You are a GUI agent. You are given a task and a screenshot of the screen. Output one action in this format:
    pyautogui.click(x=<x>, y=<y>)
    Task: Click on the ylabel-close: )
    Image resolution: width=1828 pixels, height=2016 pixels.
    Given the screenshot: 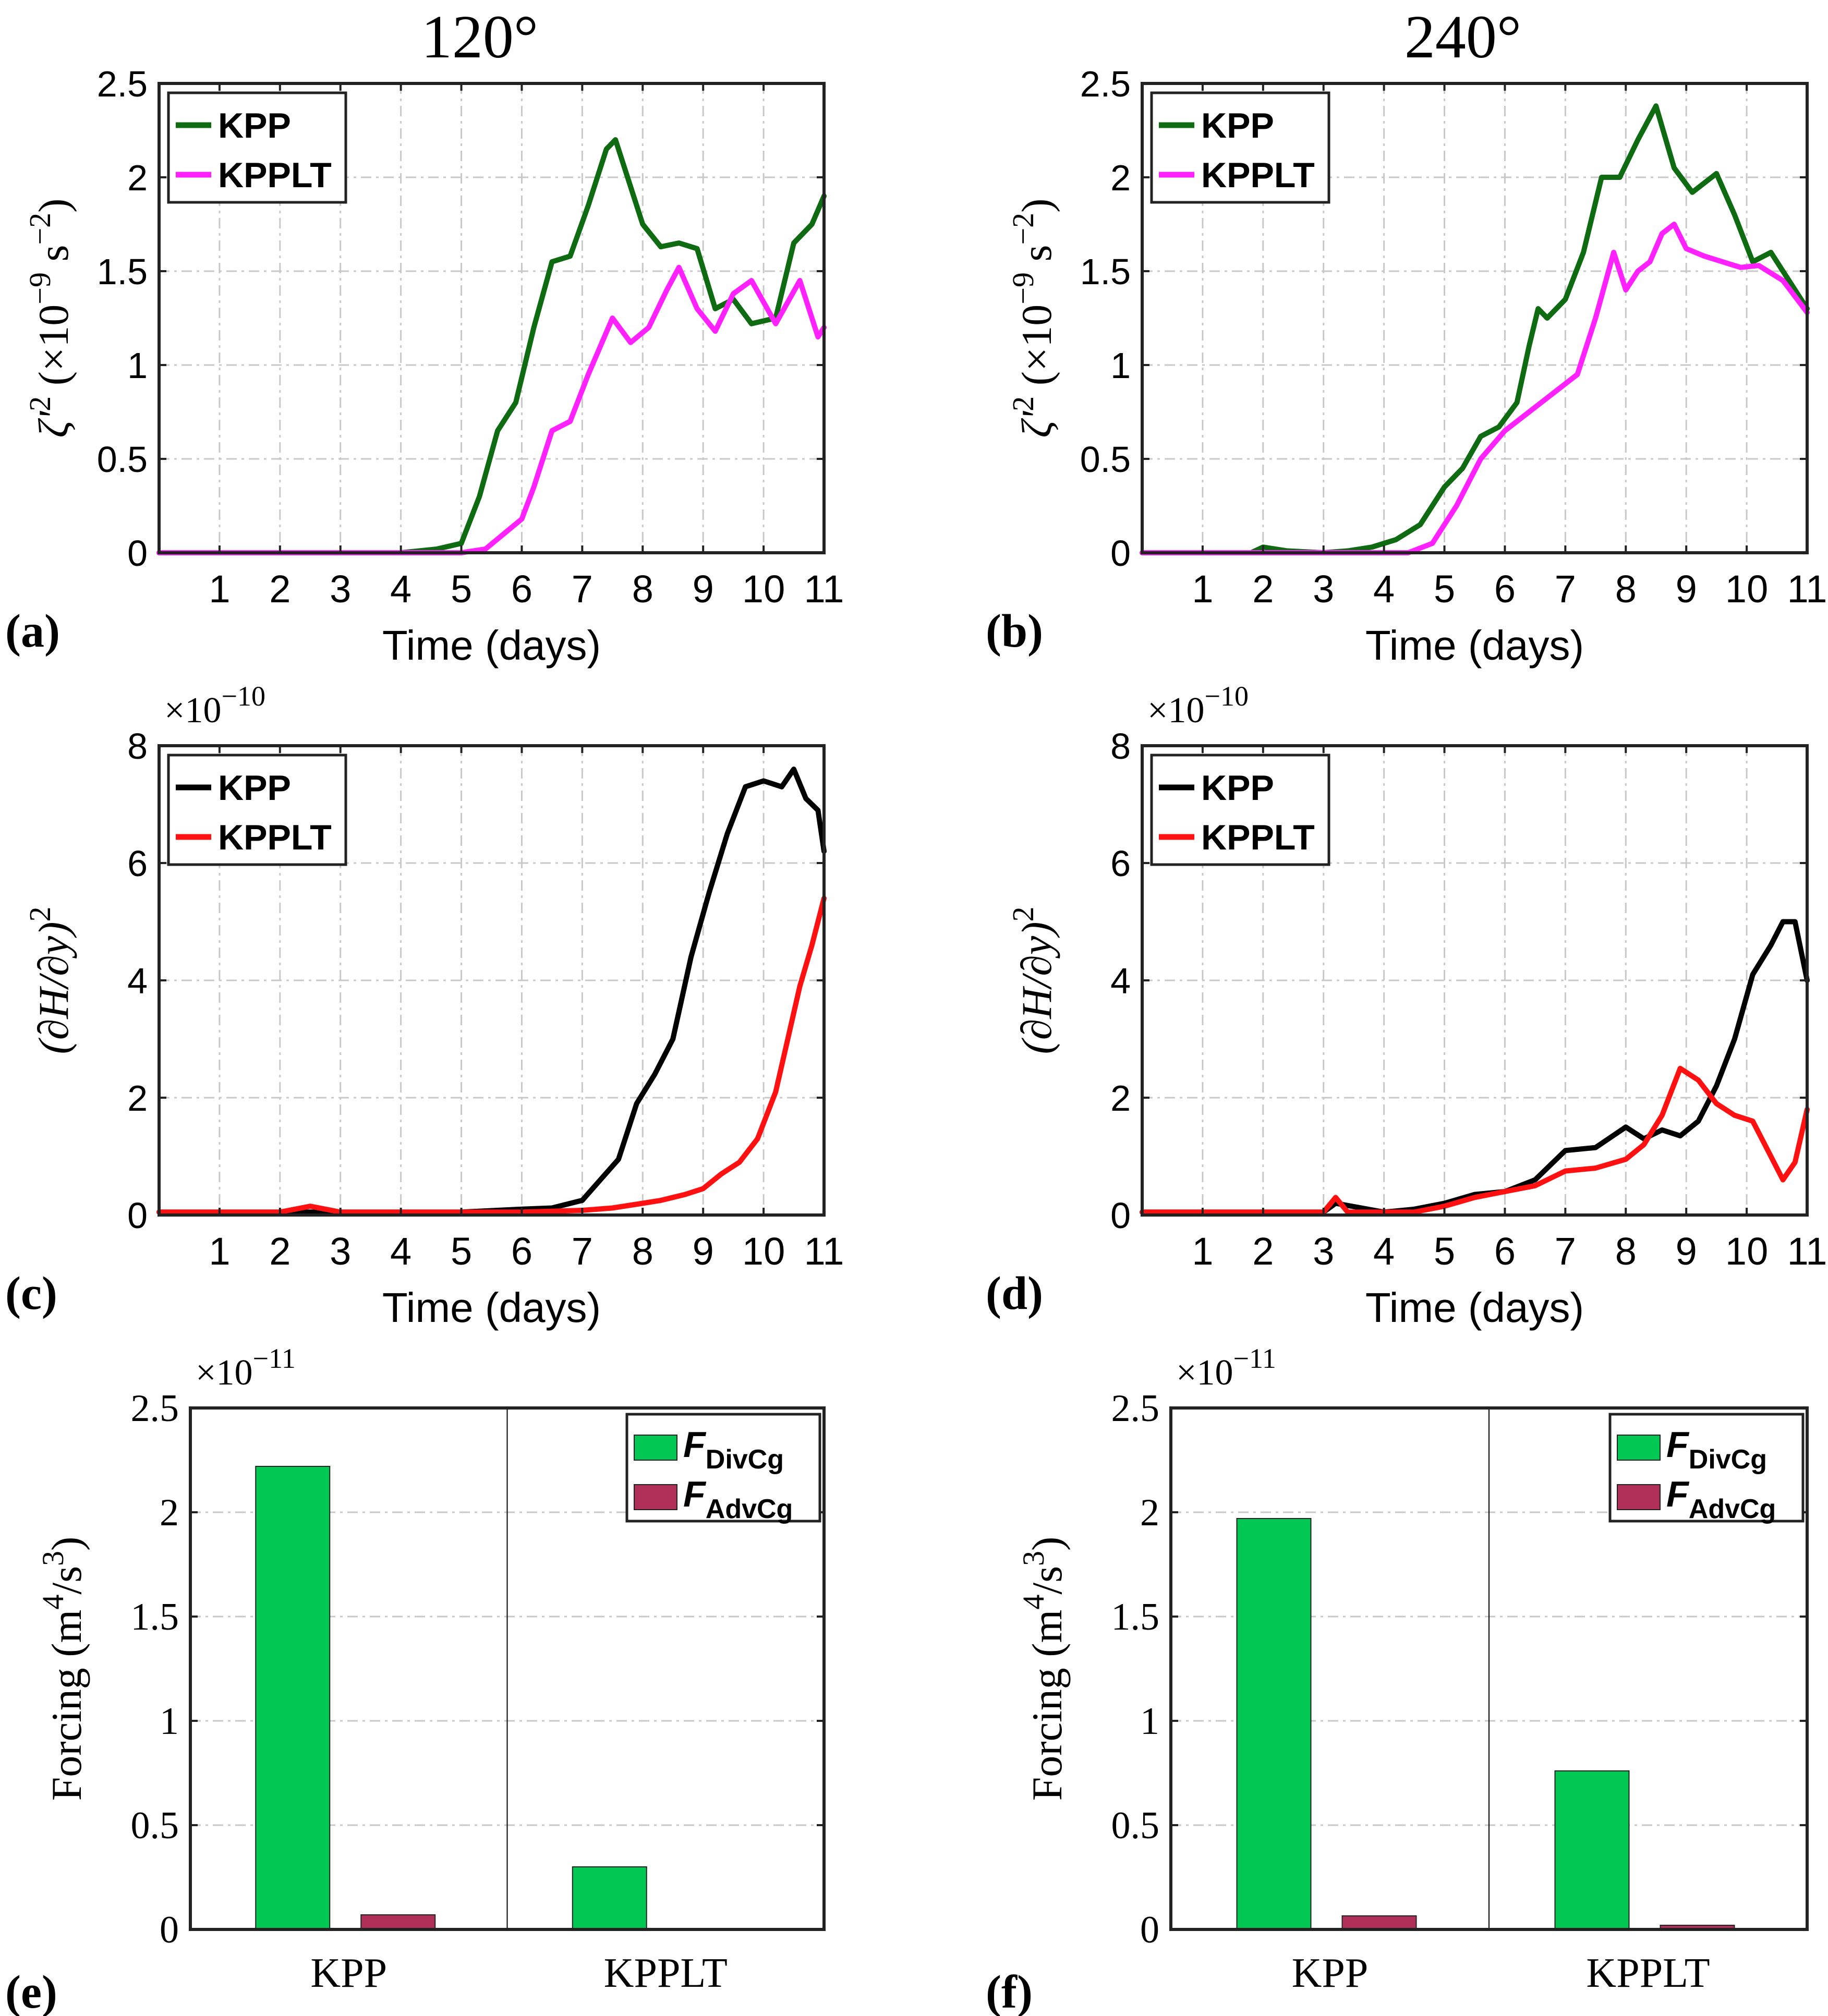 What is the action you would take?
    pyautogui.click(x=1047, y=1544)
    